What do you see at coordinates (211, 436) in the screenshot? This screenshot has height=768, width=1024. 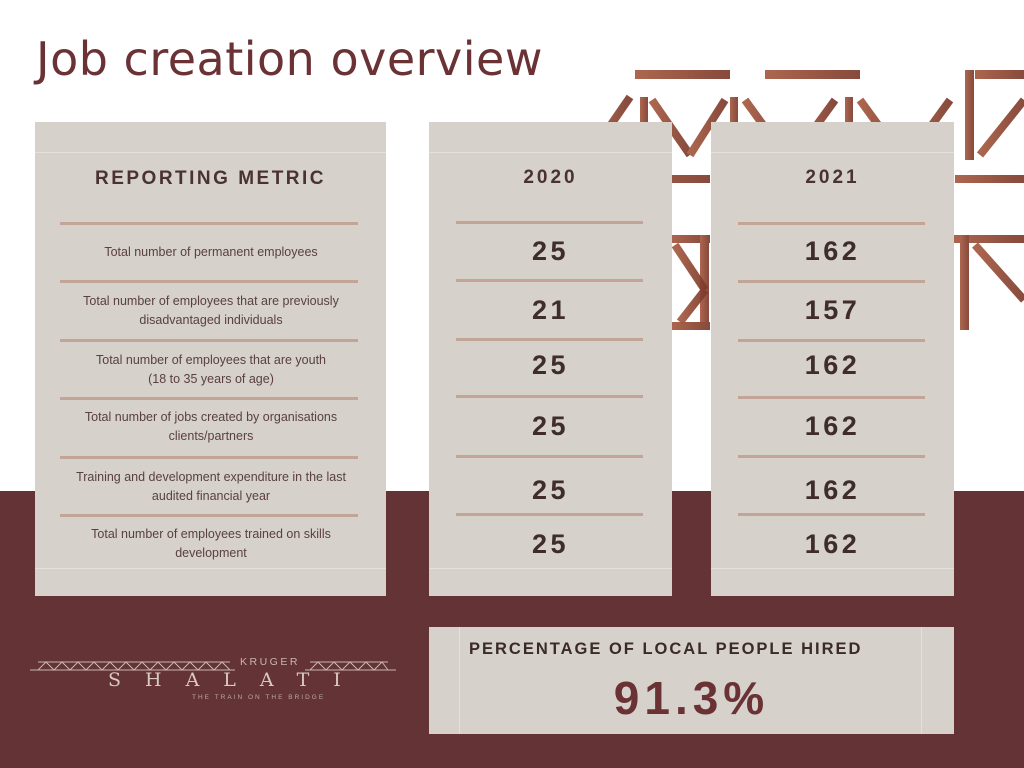 I see `metric-label-line: clients/partners` at bounding box center [211, 436].